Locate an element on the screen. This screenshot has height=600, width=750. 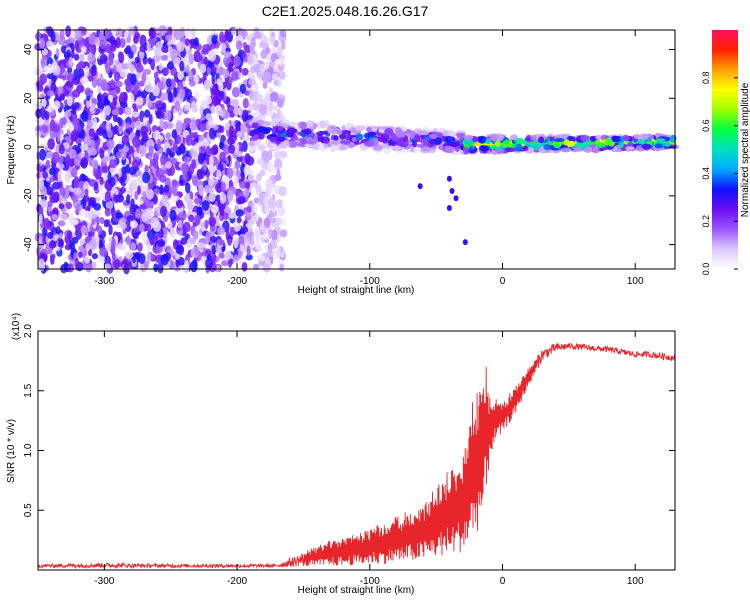
snr-x-tick-label: 100 is located at coordinates (635, 581).